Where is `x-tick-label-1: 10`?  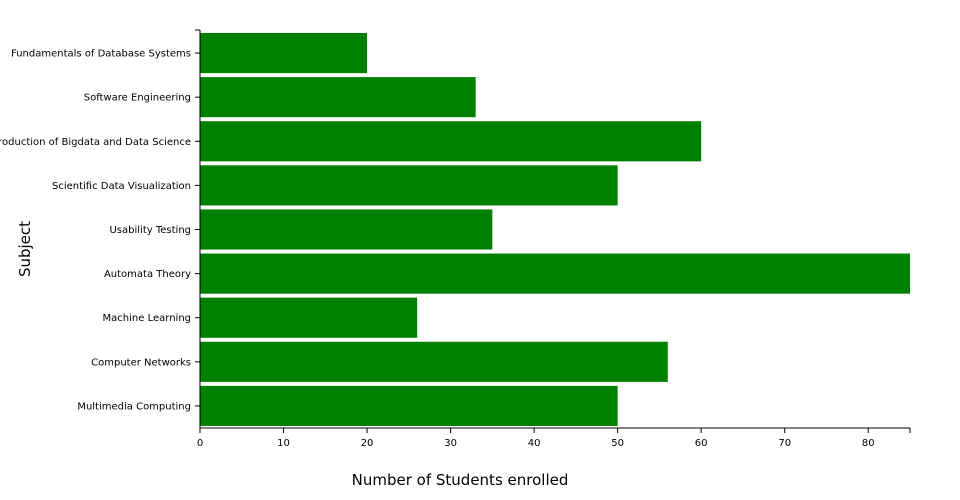
x-tick-label-1: 10 is located at coordinates (283, 443).